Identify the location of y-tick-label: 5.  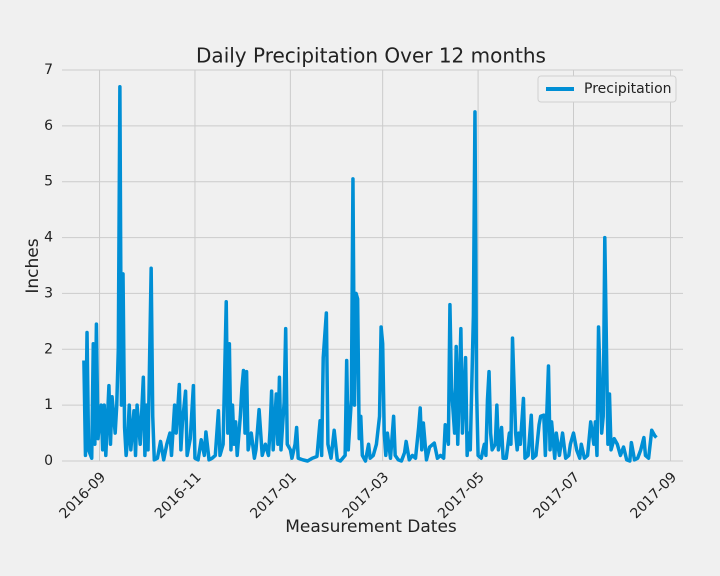
(48, 182).